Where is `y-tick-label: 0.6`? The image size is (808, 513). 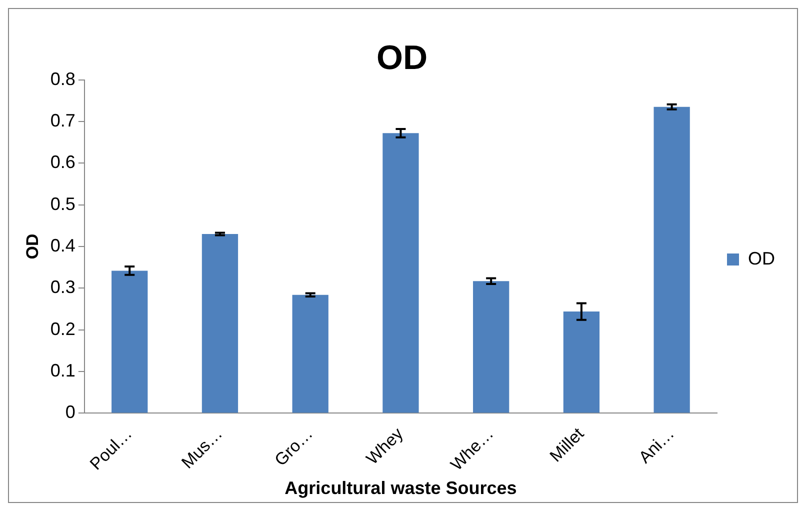
y-tick-label: 0.6 is located at coordinates (63, 162).